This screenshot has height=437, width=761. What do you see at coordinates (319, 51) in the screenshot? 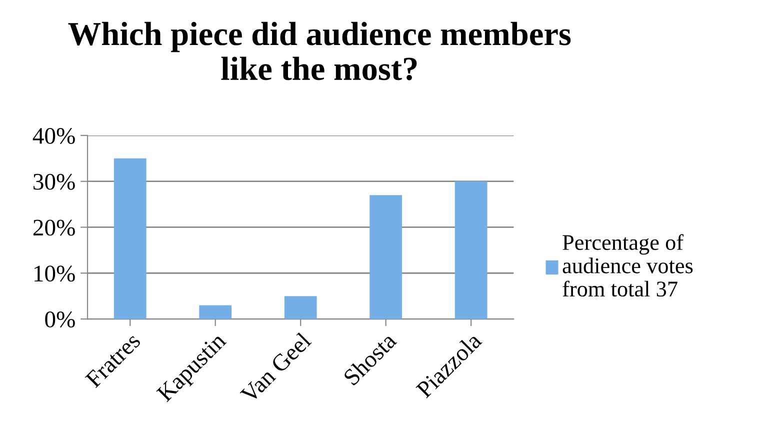
I see `chart-title: Which piece did audience members like the most?` at bounding box center [319, 51].